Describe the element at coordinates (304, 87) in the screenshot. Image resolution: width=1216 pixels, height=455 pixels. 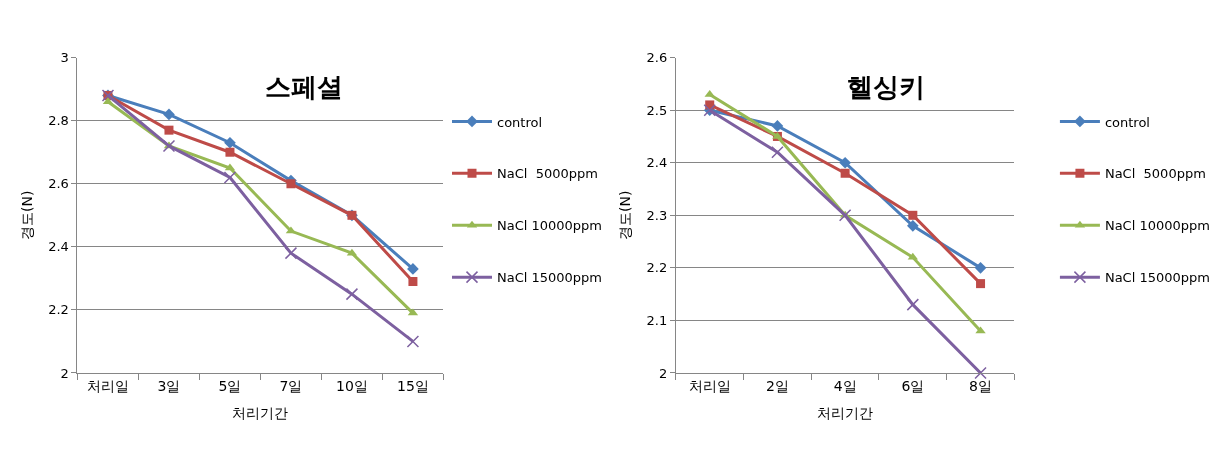
I see `text: 스페셜` at that location.